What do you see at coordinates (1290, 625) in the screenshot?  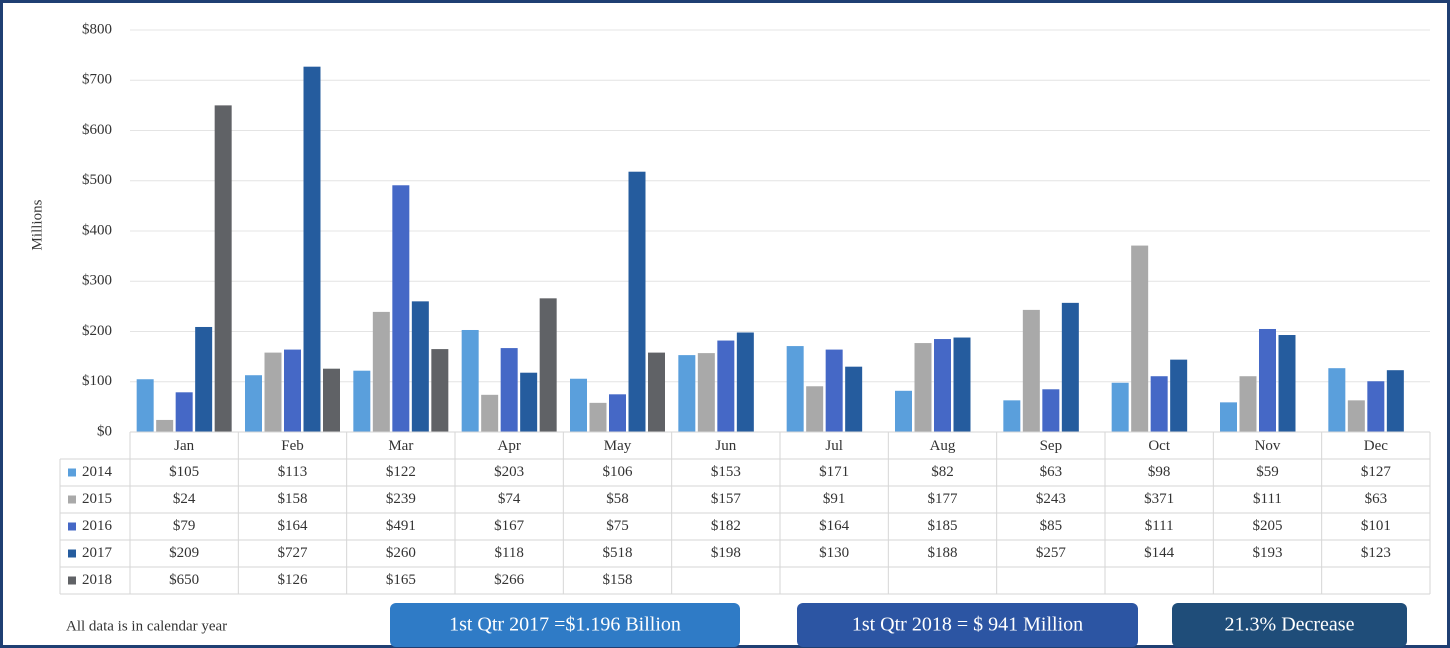 I see `callout-text: 21.3% Decrease` at bounding box center [1290, 625].